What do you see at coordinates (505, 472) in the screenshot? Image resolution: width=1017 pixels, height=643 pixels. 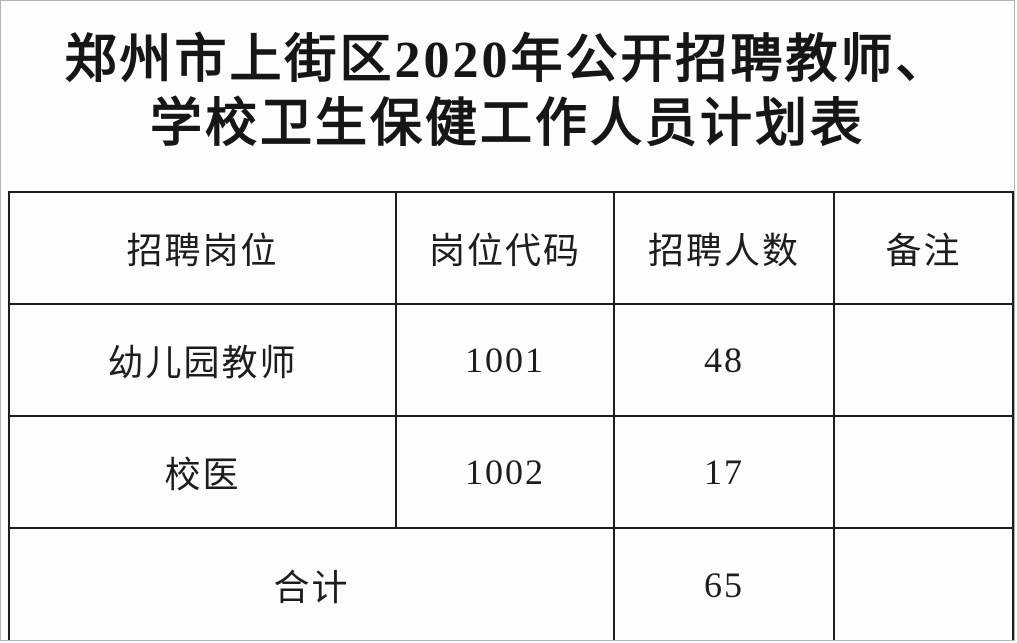 I see `cell-code: 1002` at bounding box center [505, 472].